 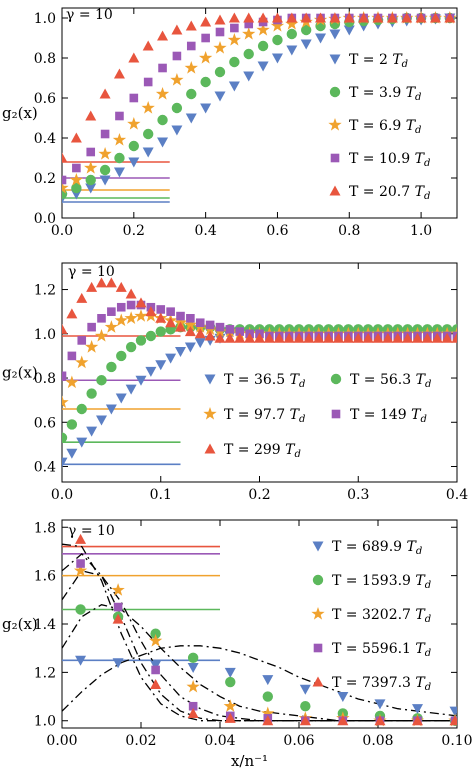 What do you see at coordinates (45, 59) in the screenshot?
I see `y-tick-label: 0.8` at bounding box center [45, 59].